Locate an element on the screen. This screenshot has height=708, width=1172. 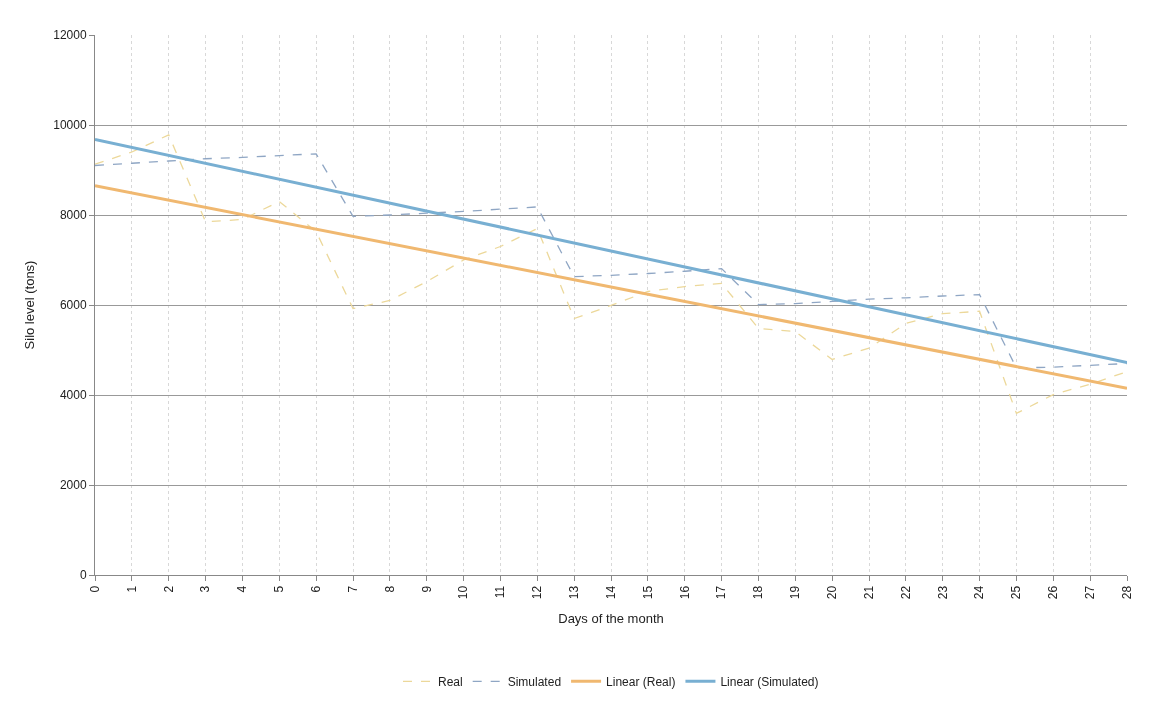
y-axis-title: Silo level (tons) is located at coordinates (30, 305).